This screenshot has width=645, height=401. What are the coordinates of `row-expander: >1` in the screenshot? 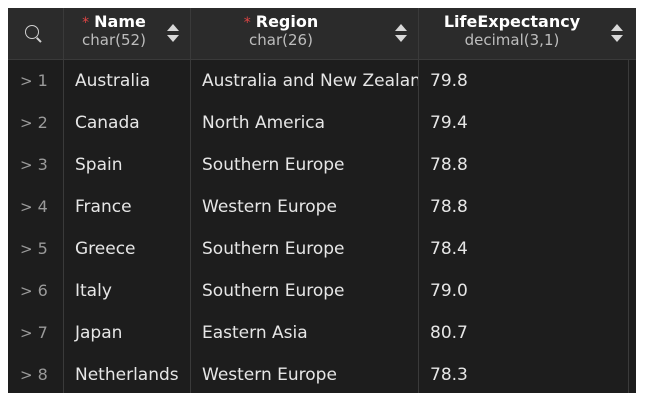 It's located at (35, 81).